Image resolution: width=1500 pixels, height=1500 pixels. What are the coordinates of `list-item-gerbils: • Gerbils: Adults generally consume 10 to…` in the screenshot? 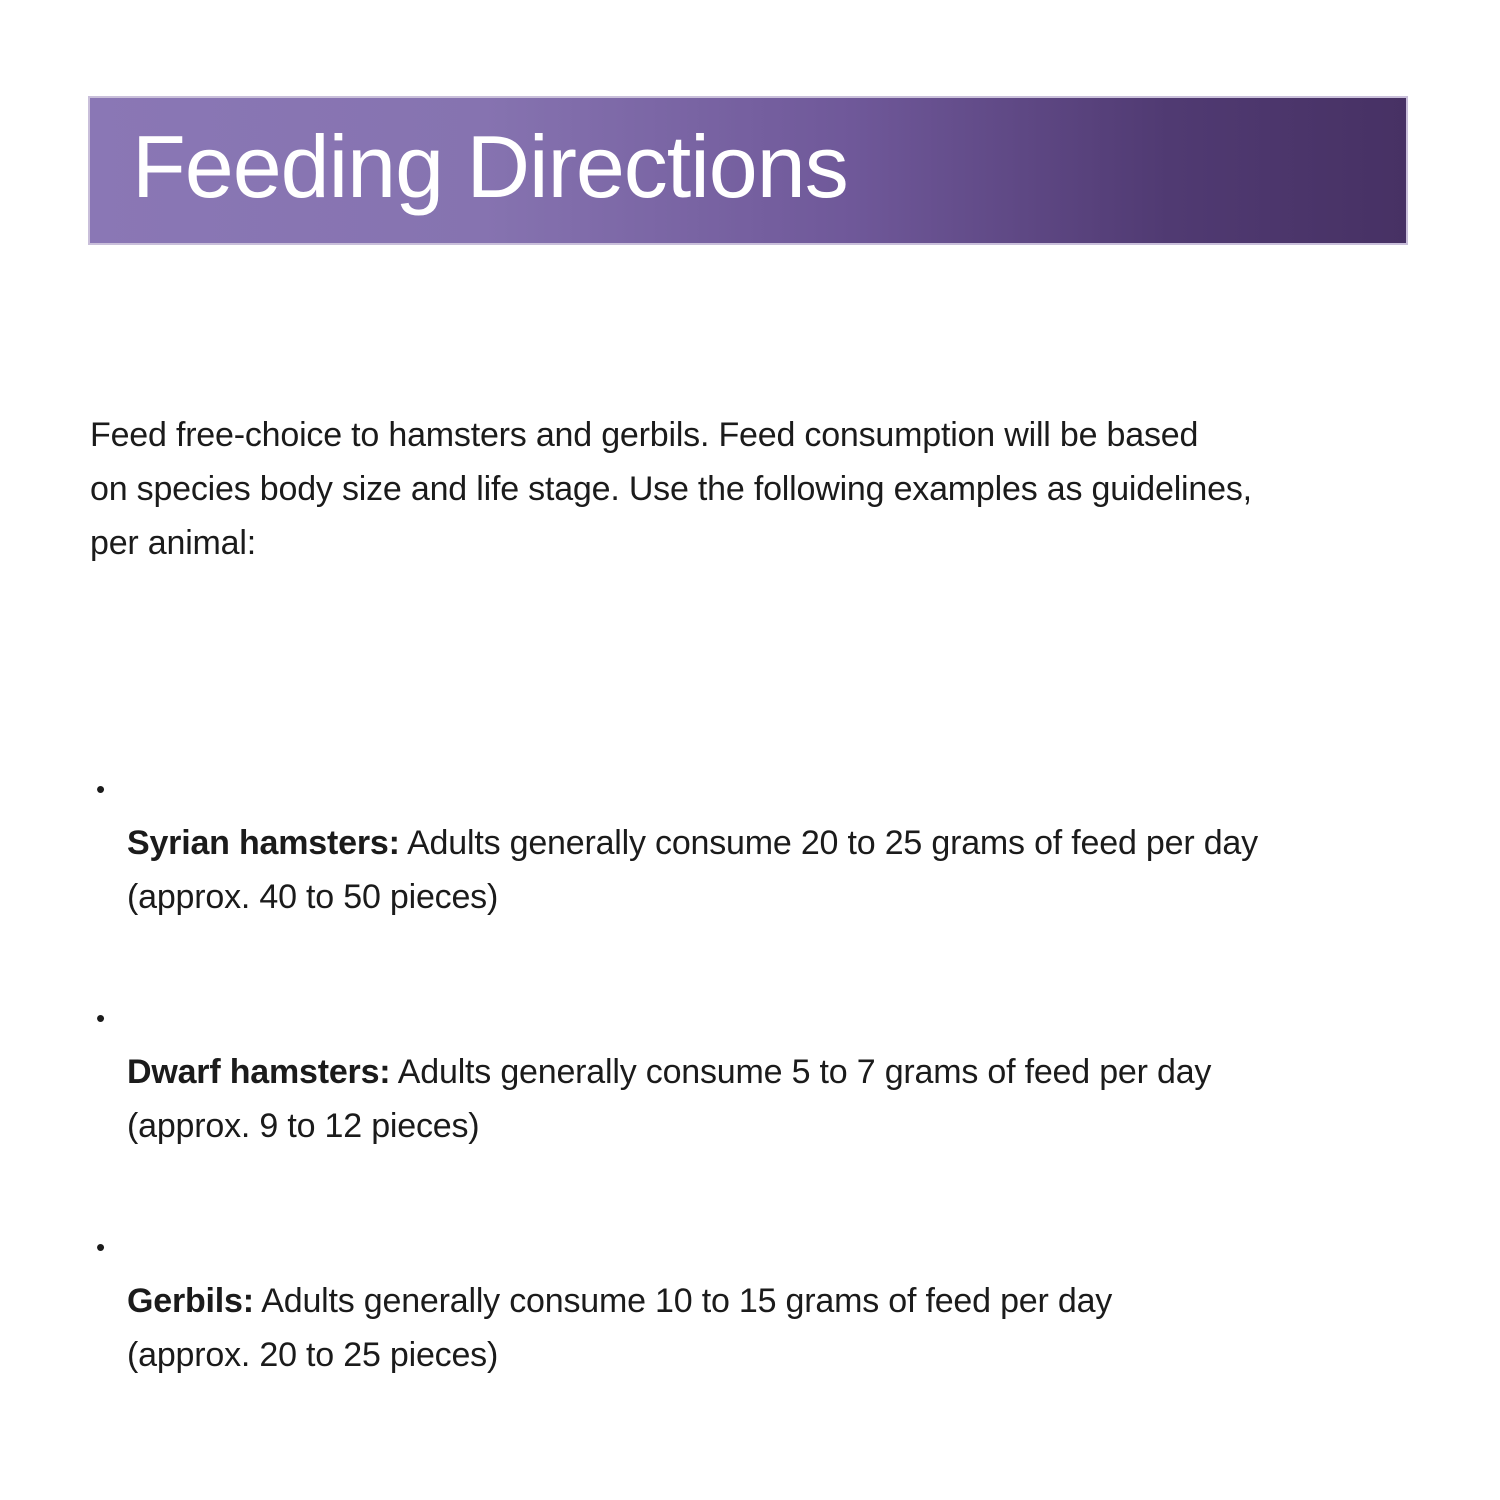 It's located at (760, 1301).